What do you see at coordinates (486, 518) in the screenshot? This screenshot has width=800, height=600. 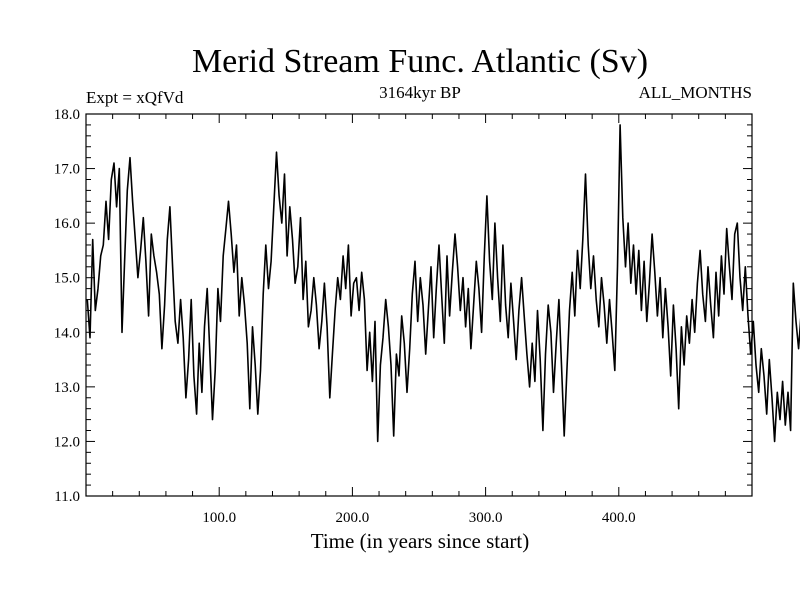 I see `x-tick-label: 300.0` at bounding box center [486, 518].